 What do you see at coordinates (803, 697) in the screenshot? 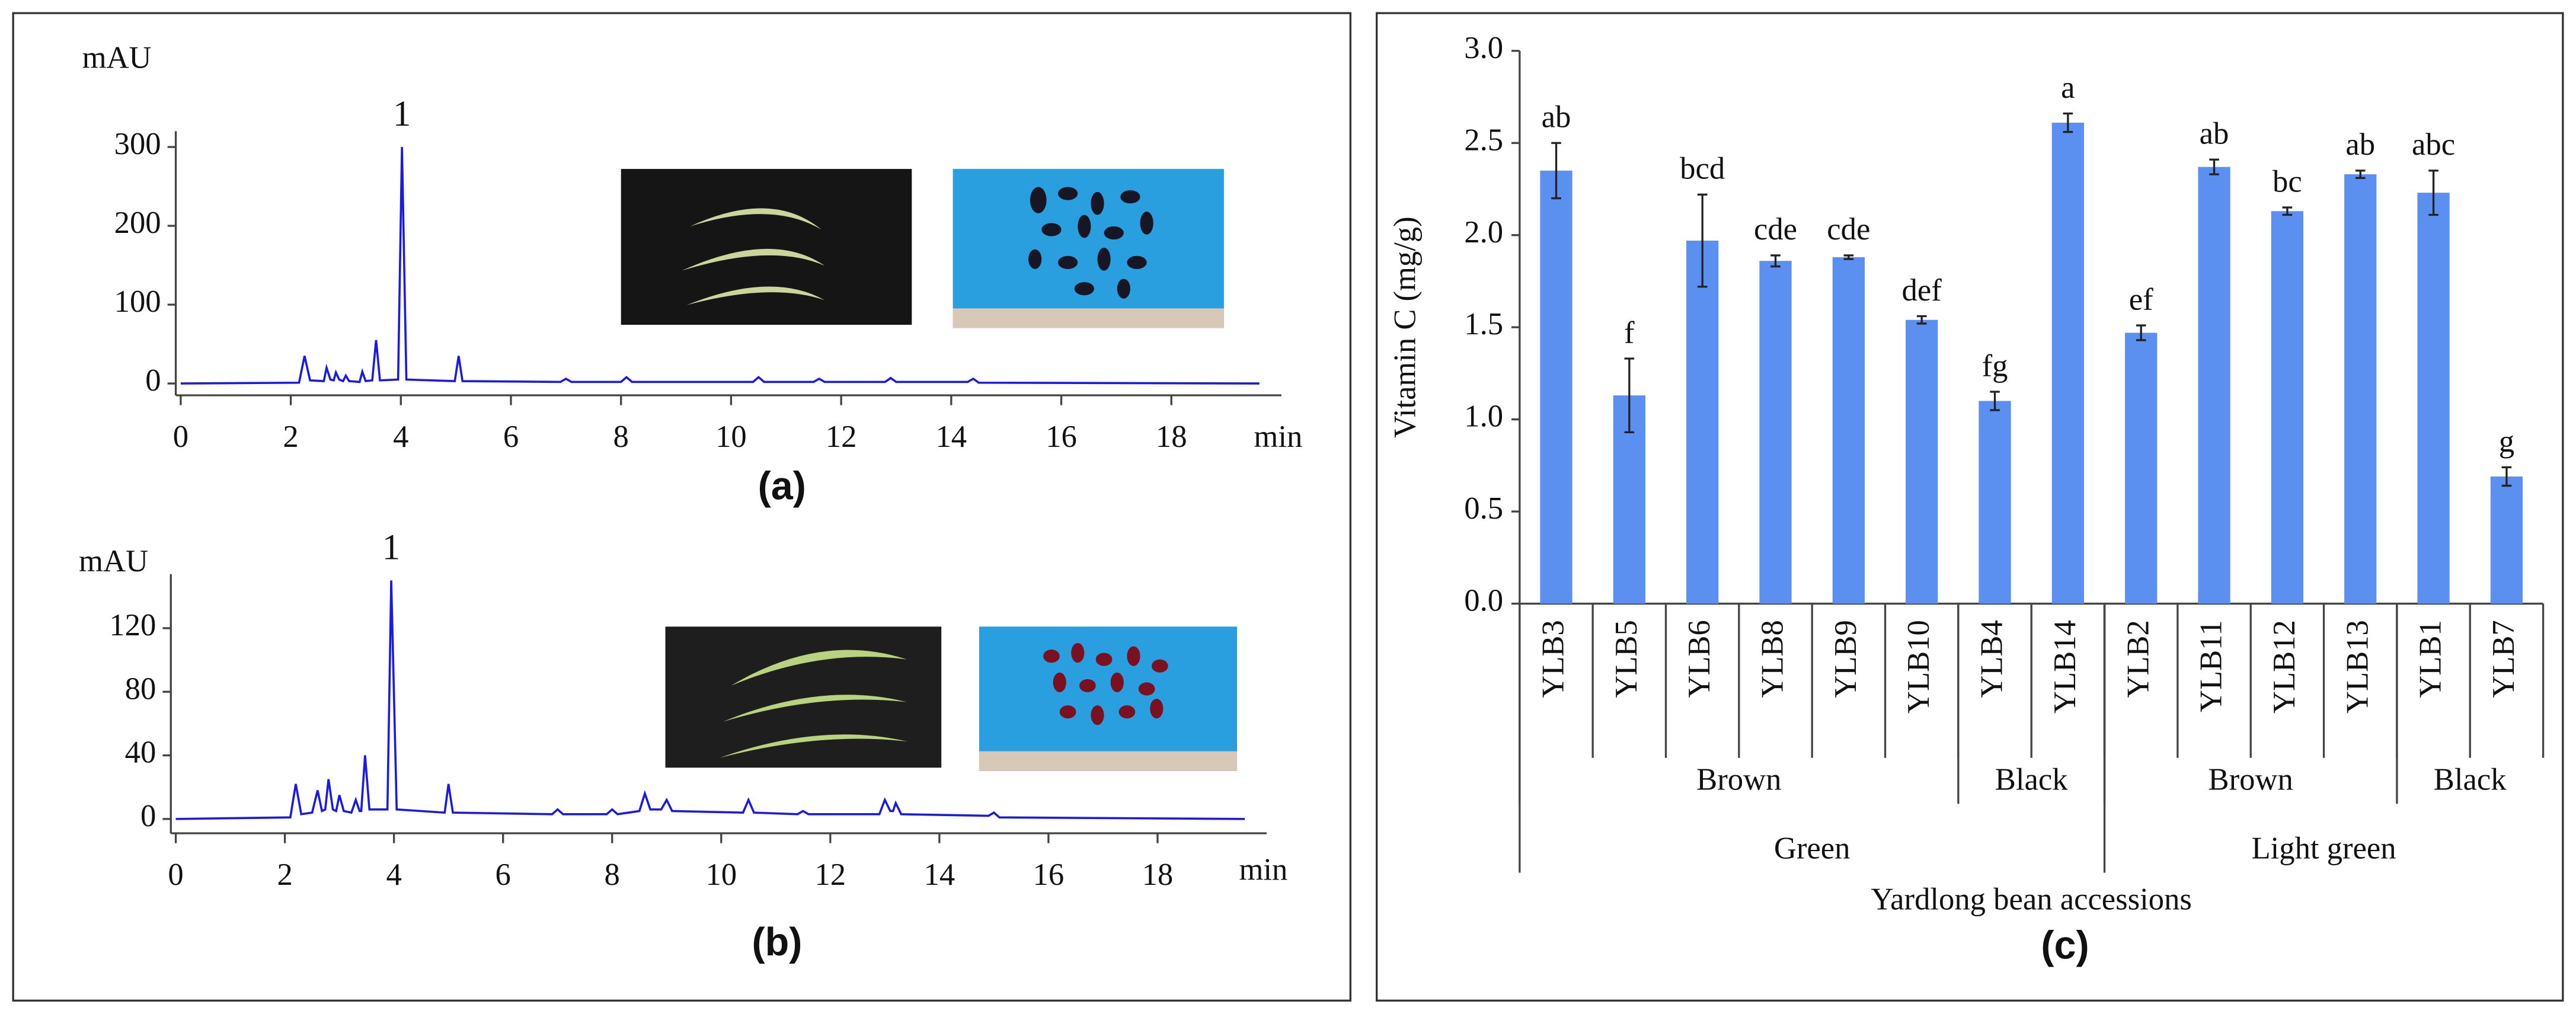
I see `pod-photo` at bounding box center [803, 697].